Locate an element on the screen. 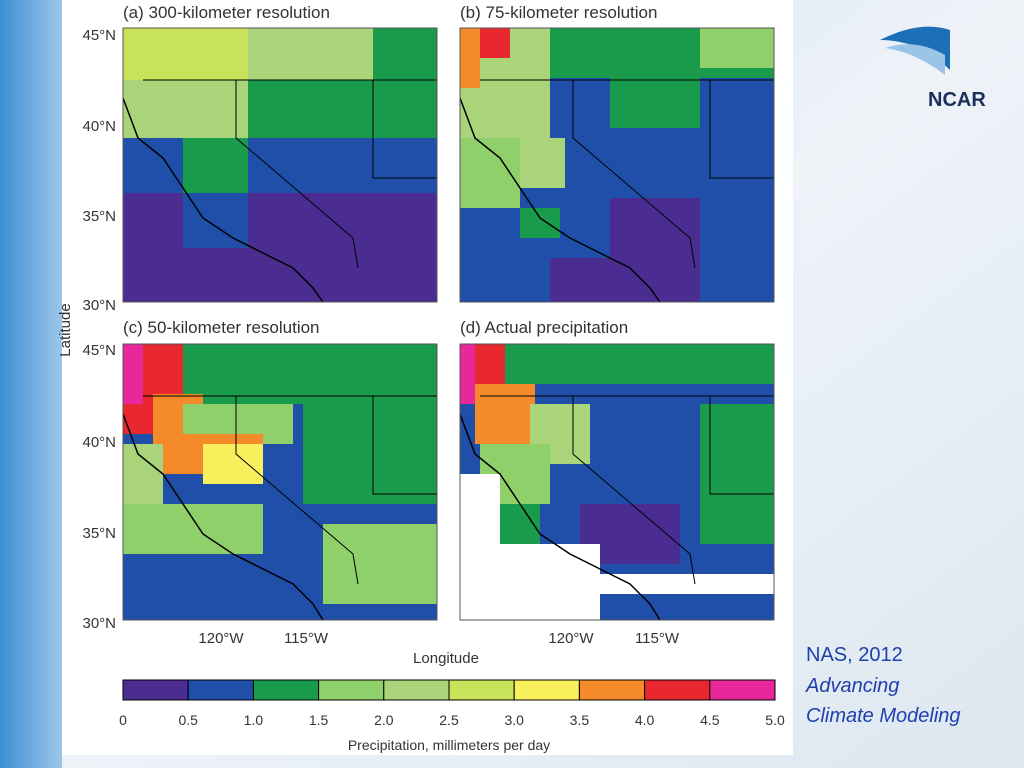 This screenshot has height=773, width=1024. colorbar-tick-label: 0 is located at coordinates (123, 720).